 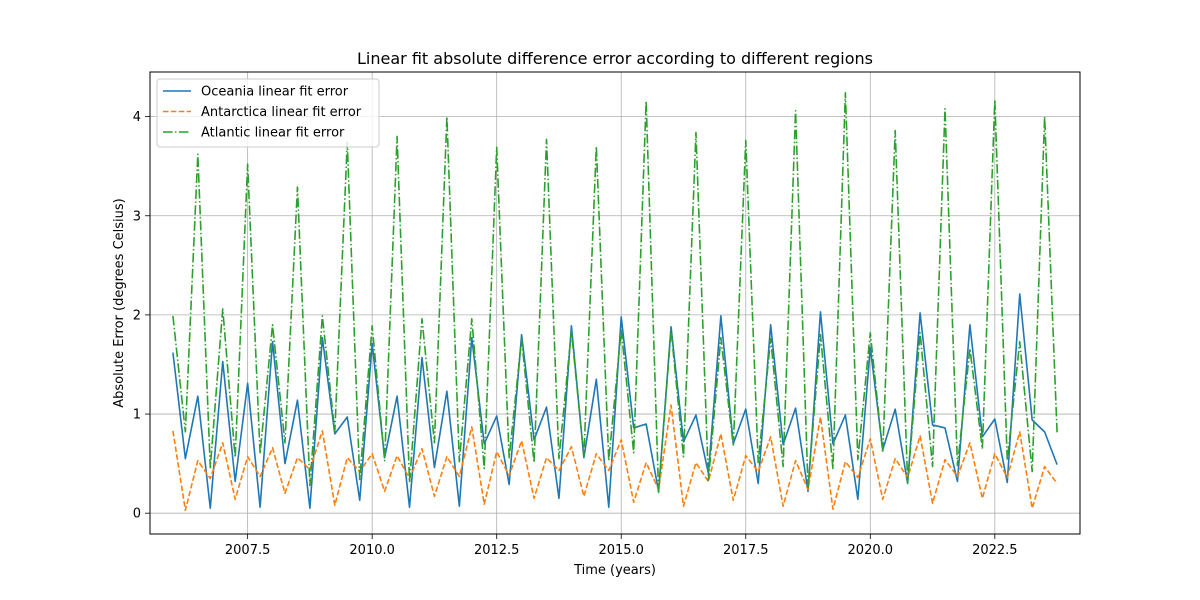 I want to click on series-line-antarctica, so click(x=615, y=458).